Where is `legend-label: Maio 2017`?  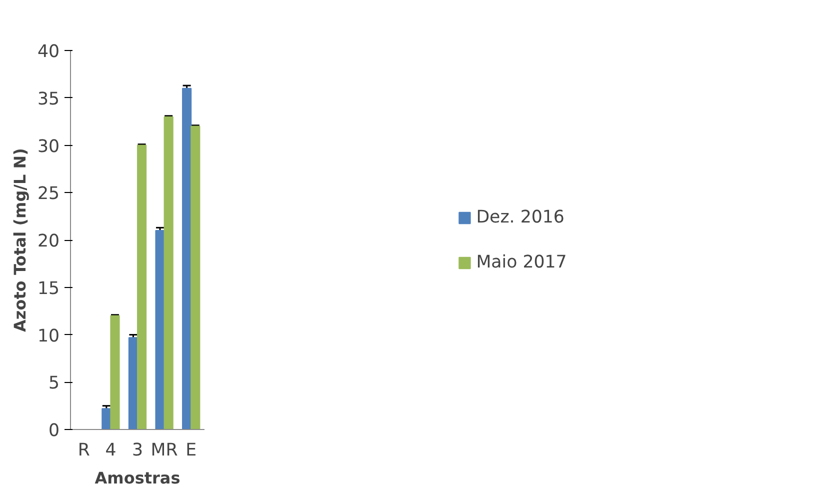 legend-label: Maio 2017 is located at coordinates (521, 262).